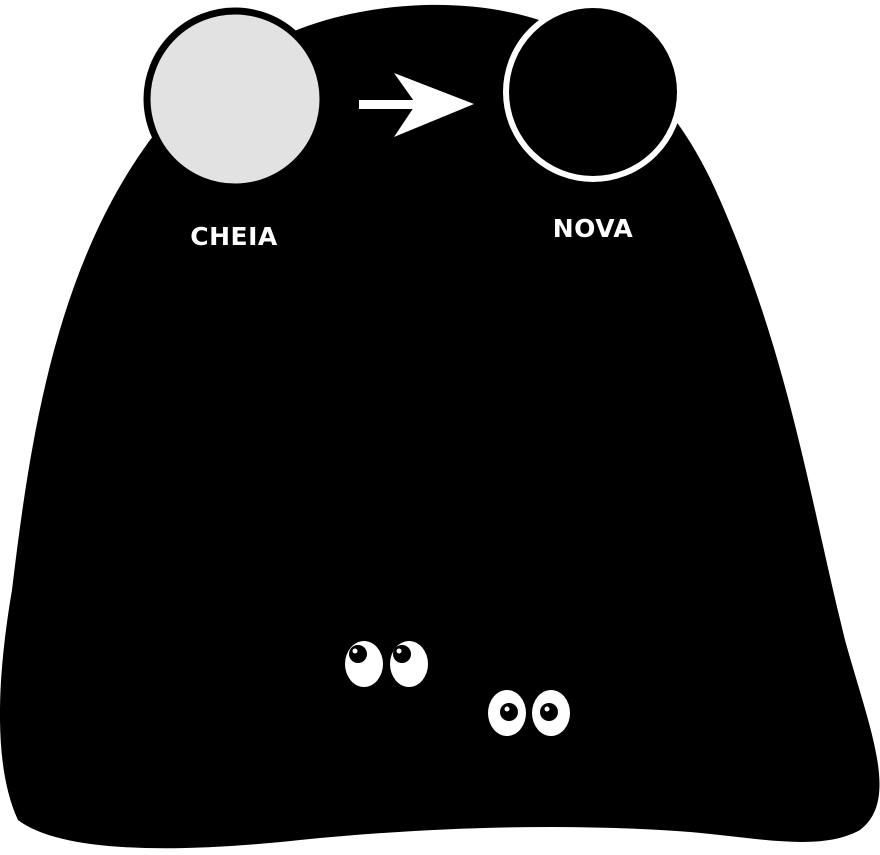 Image resolution: width=880 pixels, height=855 pixels. Describe the element at coordinates (234, 236) in the screenshot. I see `full-moon-label: CHEIA` at that location.